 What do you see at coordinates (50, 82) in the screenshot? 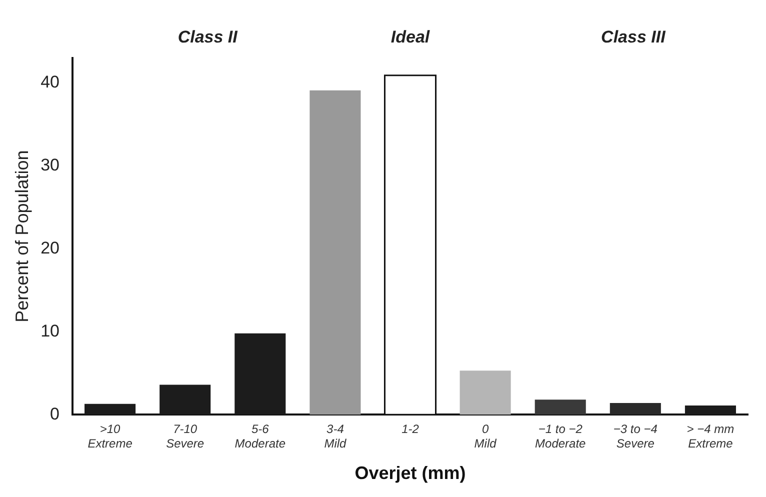
I see `y-tick-label: 40` at bounding box center [50, 82].